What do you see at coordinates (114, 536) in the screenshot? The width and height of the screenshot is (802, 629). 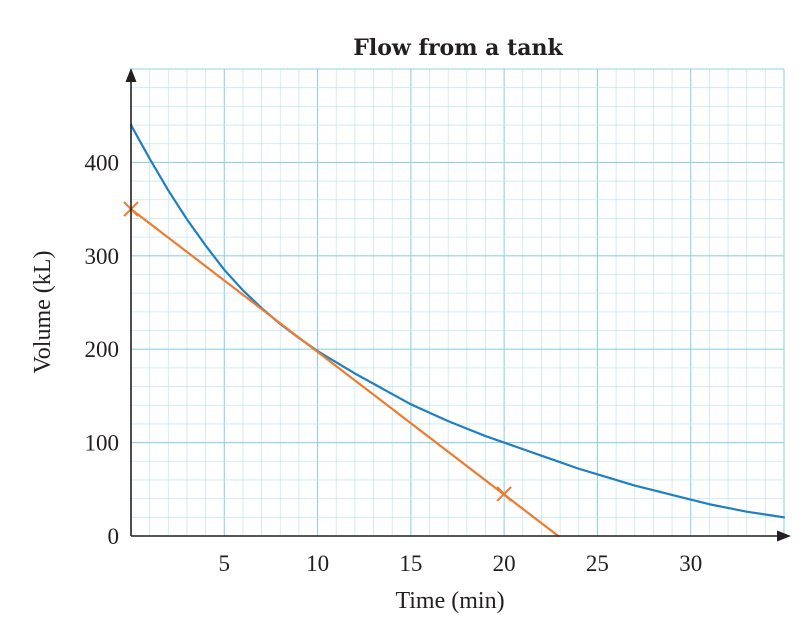 I see `y-tick-label: 0` at bounding box center [114, 536].